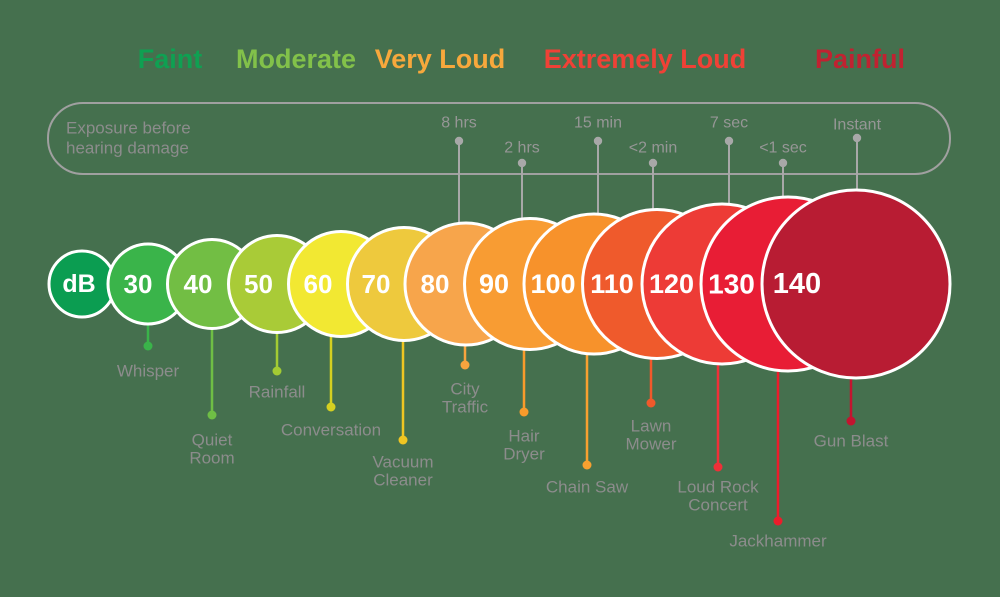 Image resolution: width=1000 pixels, height=597 pixels. I want to click on source-label-line: Hair, so click(524, 436).